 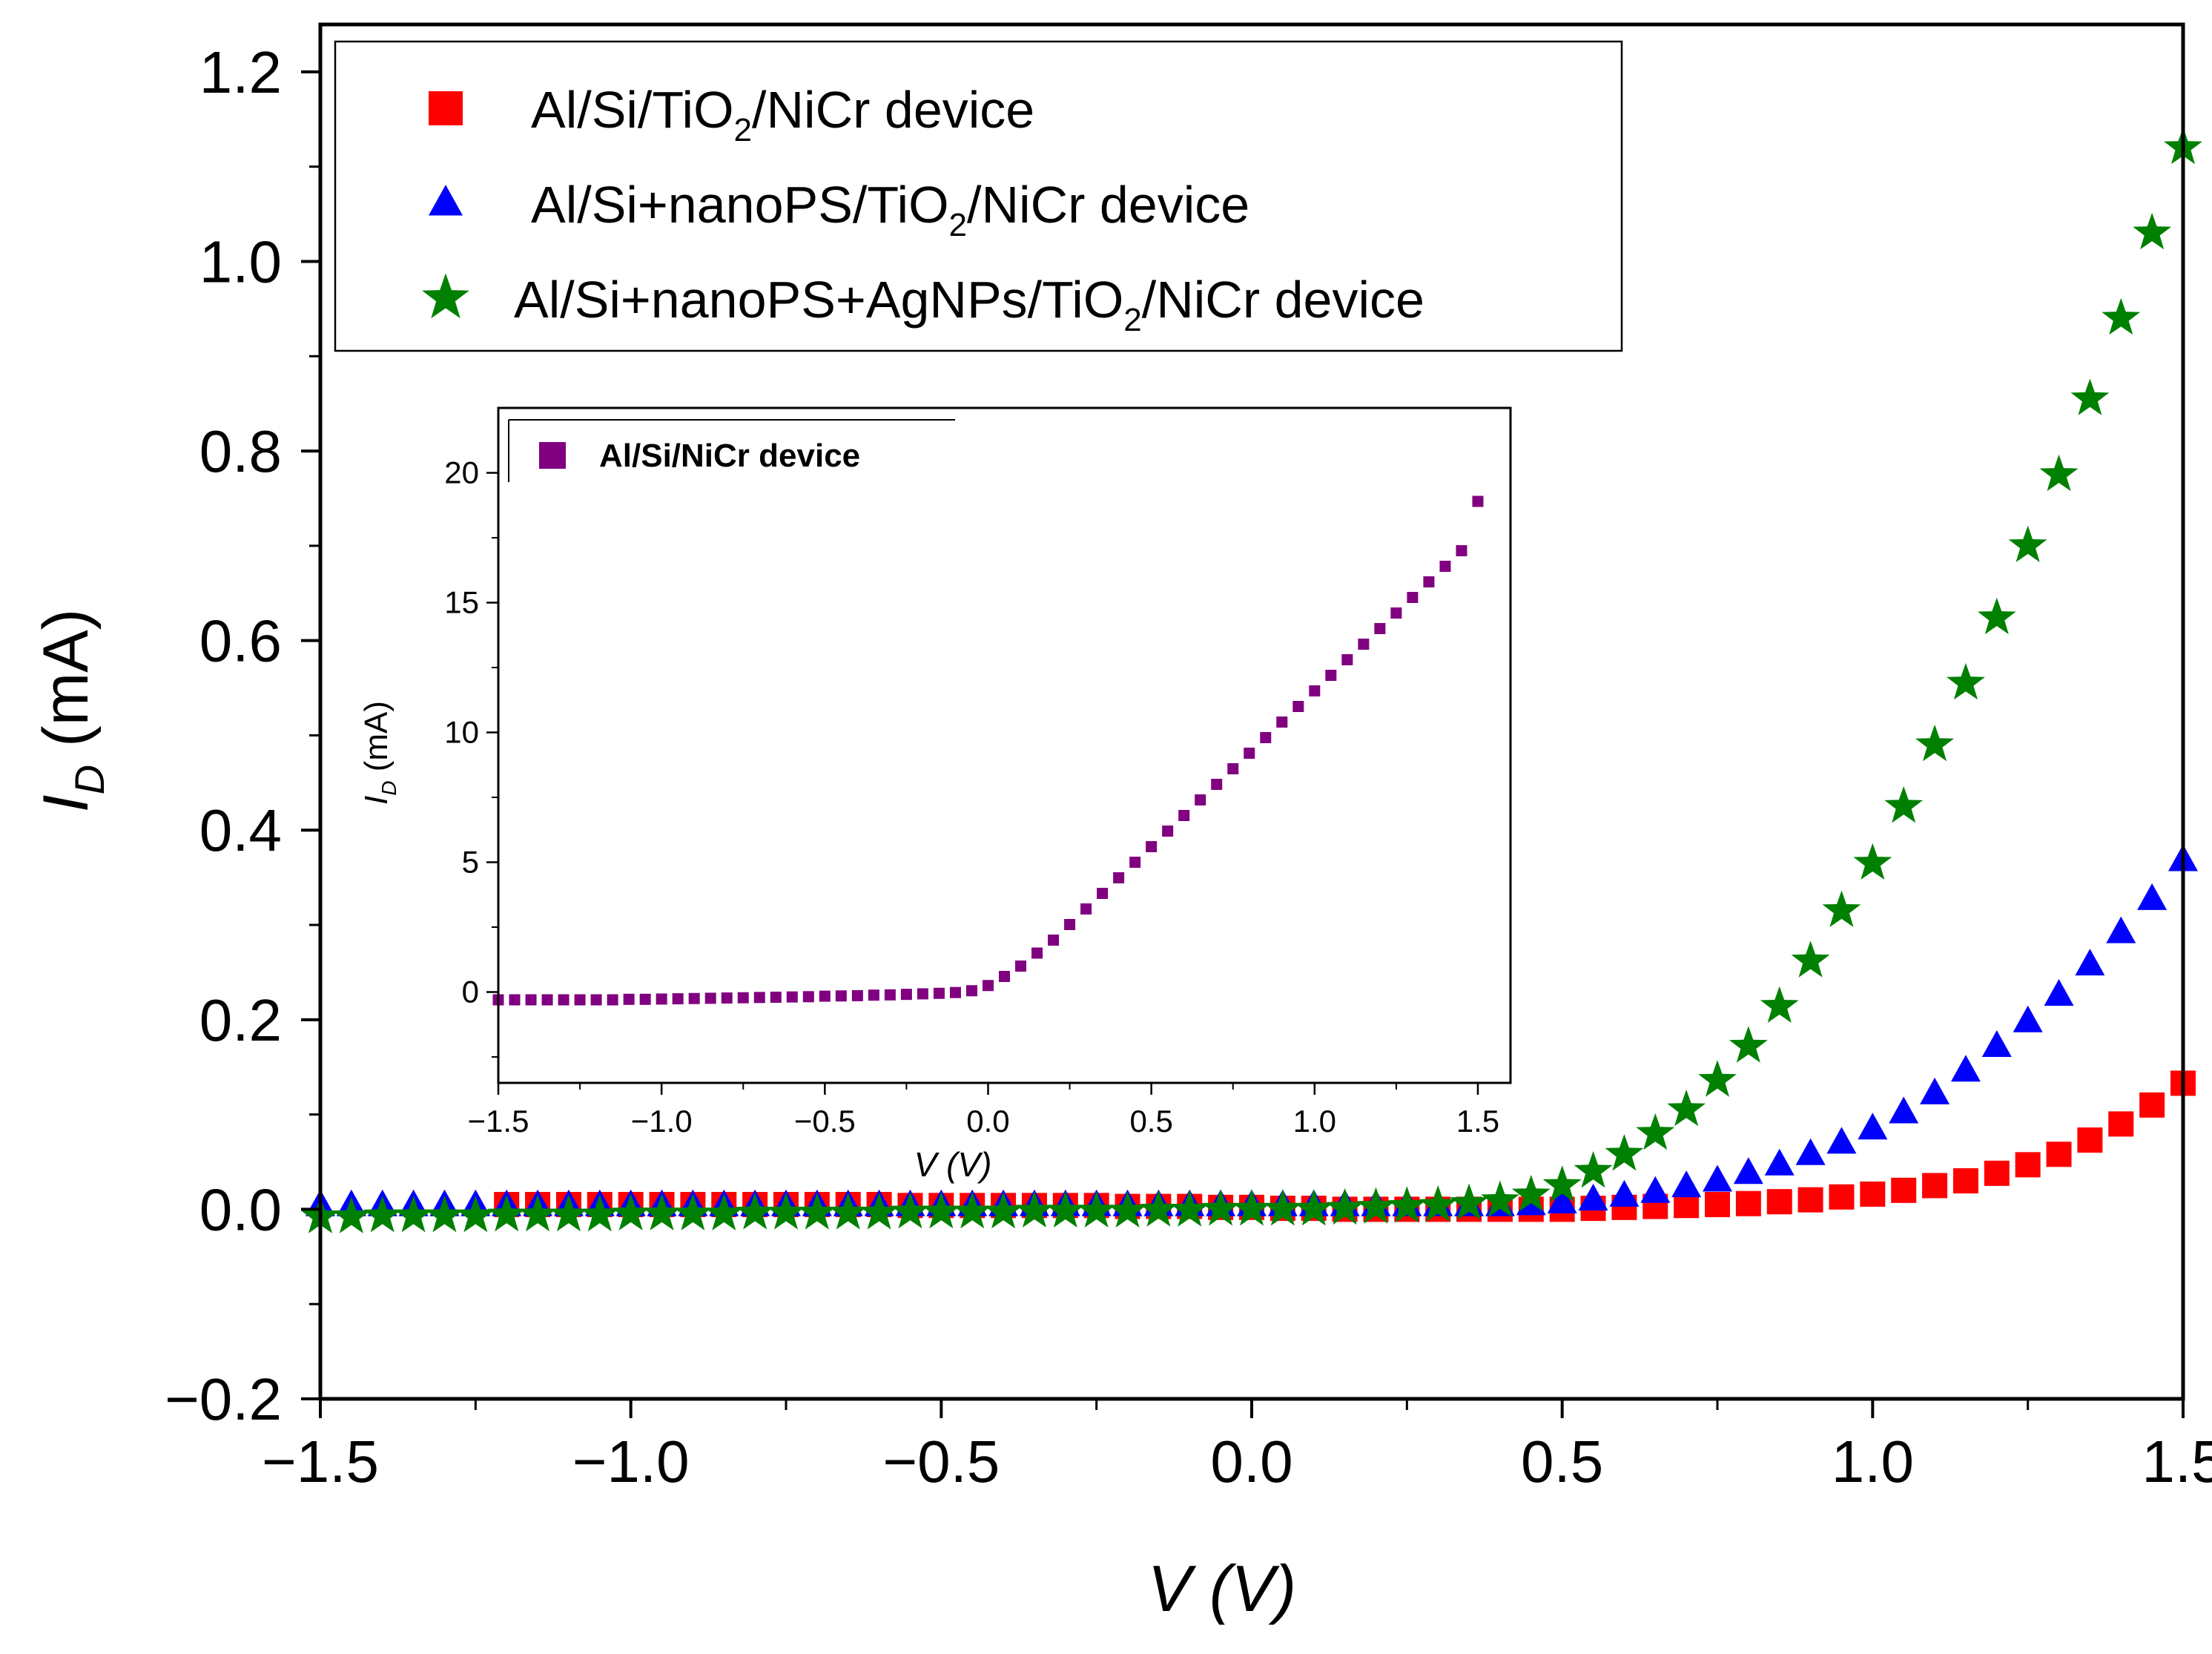 What do you see at coordinates (89, 779) in the screenshot?
I see `main-y-axis-sub: D` at bounding box center [89, 779].